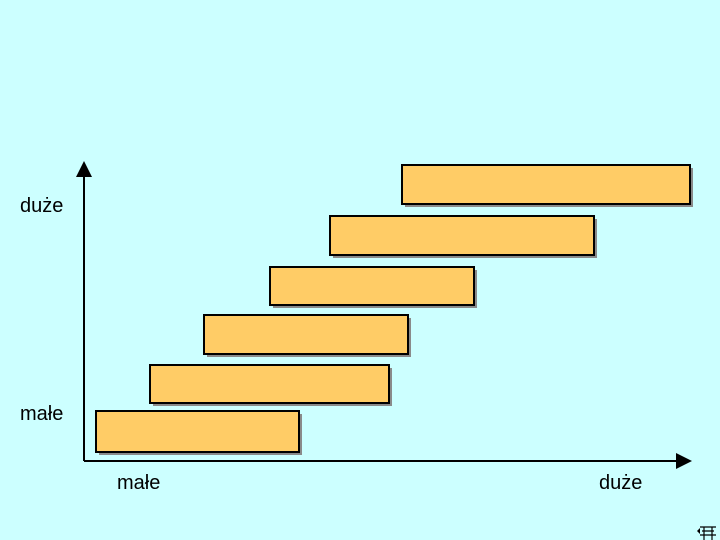 This screenshot has height=540, width=720. Describe the element at coordinates (706, 533) in the screenshot. I see `navigation-icon` at that location.